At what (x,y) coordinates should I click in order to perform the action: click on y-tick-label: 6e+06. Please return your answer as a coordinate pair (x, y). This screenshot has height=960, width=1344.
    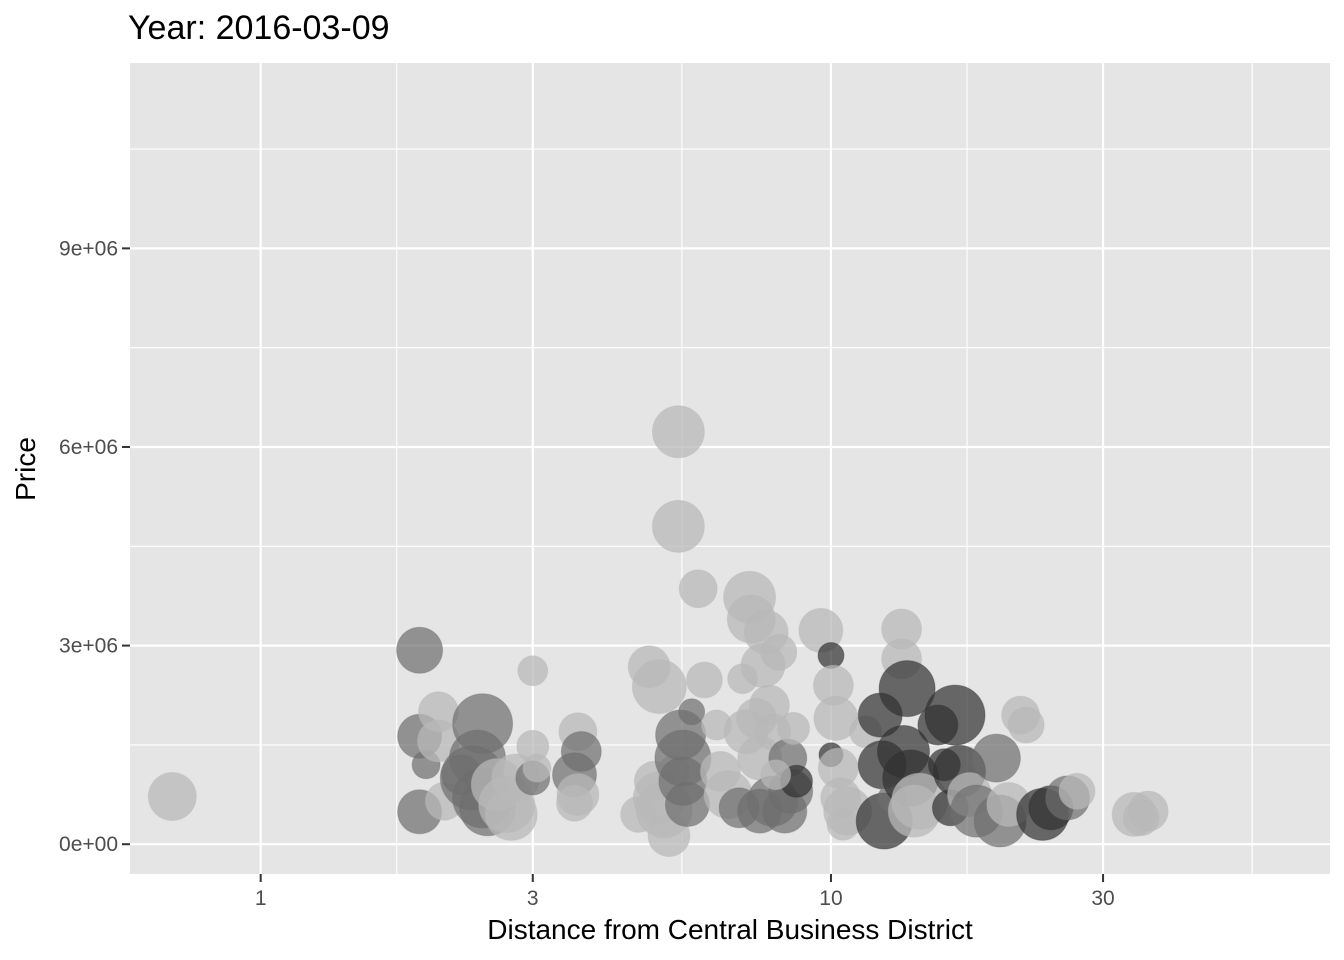
    Looking at the image, I should click on (88, 447).